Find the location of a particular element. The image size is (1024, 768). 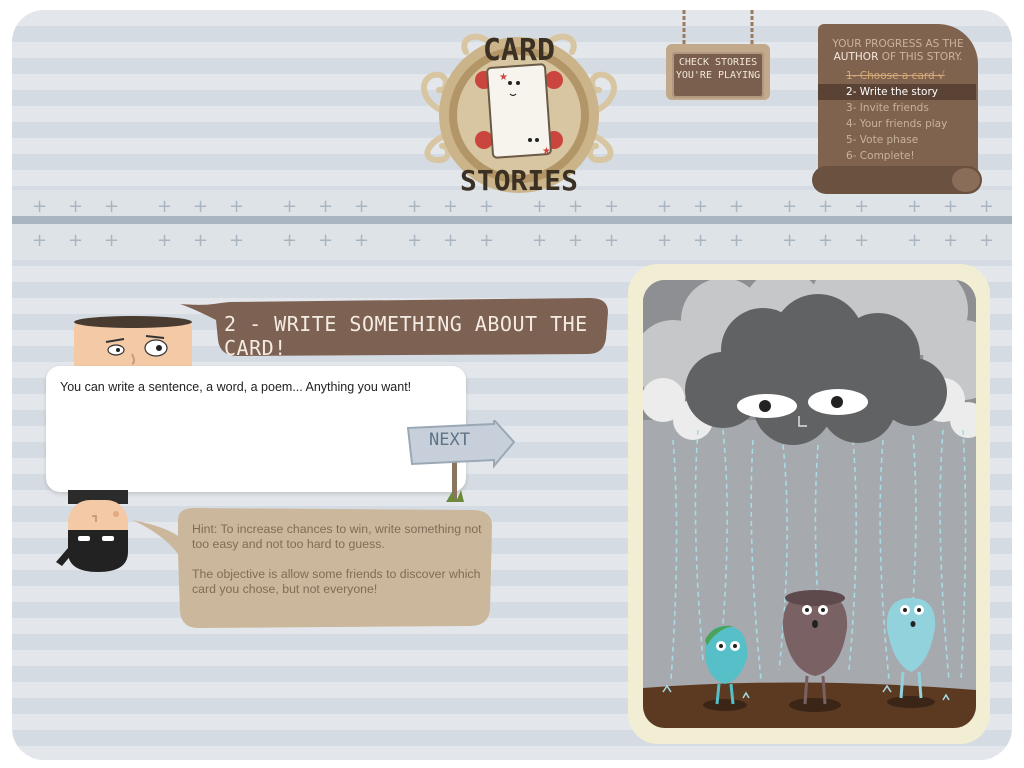

progress-step-2: 2- Write the story is located at coordinates (897, 92).